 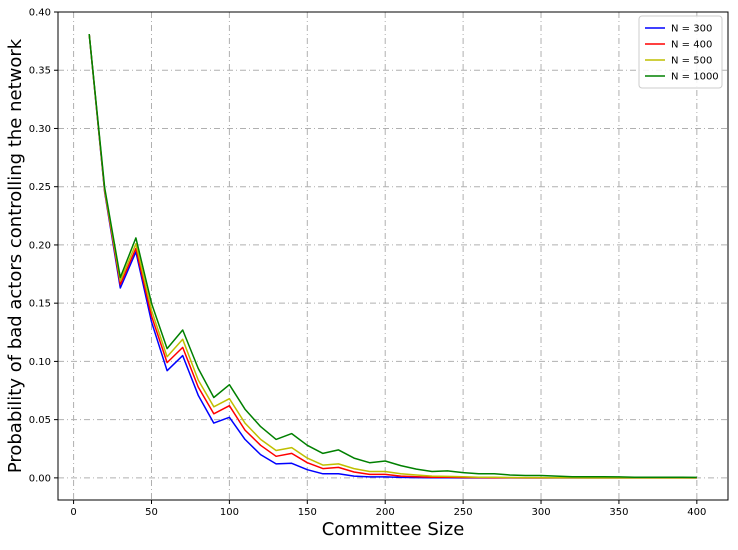 What do you see at coordinates (463, 512) in the screenshot?
I see `x-tick-label: 250` at bounding box center [463, 512].